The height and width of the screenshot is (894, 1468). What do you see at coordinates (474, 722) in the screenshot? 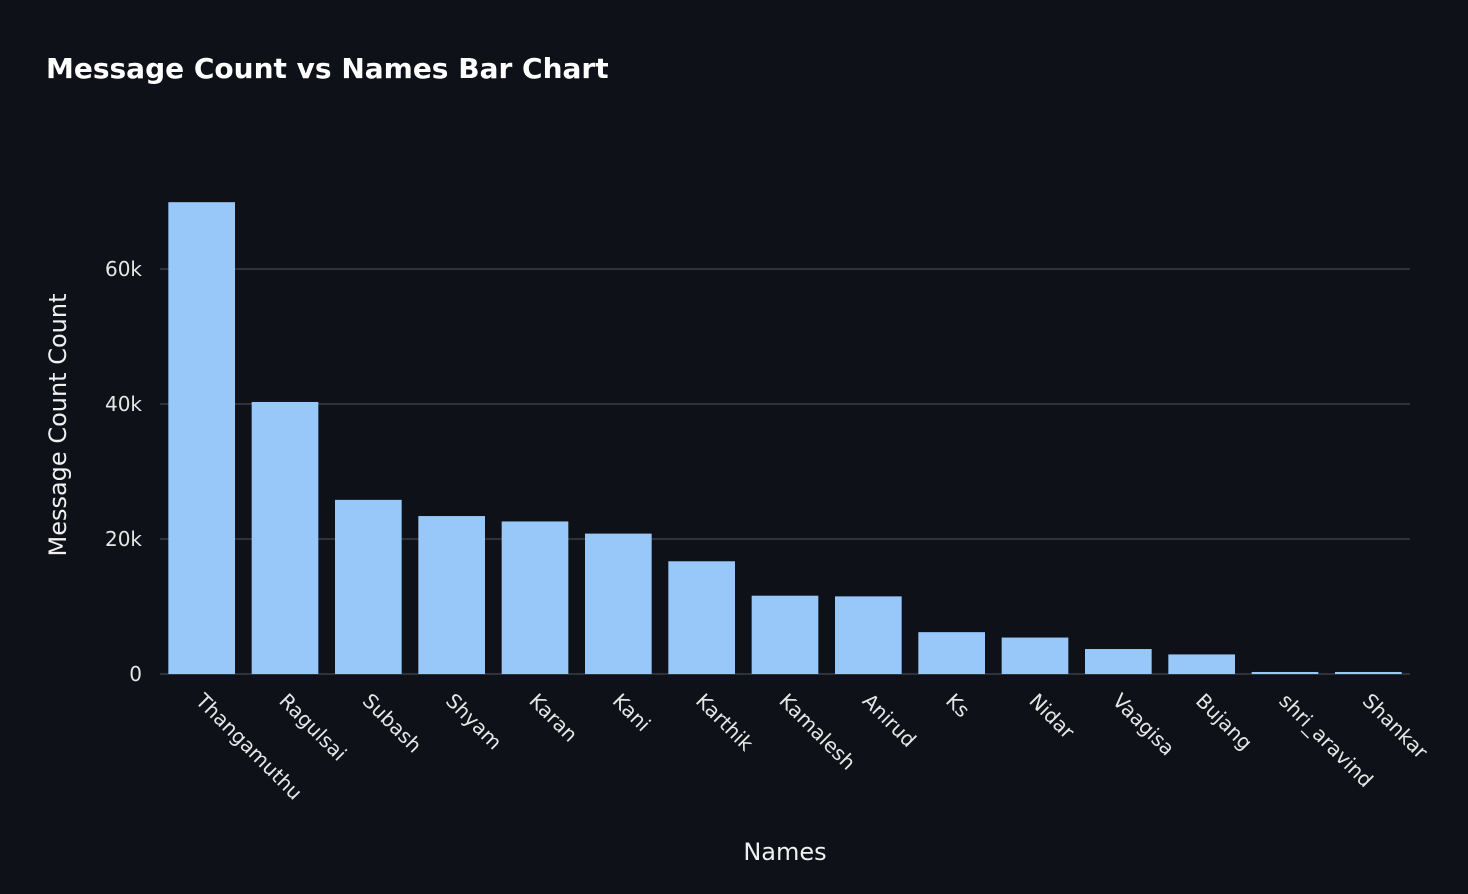
I see `x-tick-label: Shyam` at bounding box center [474, 722].